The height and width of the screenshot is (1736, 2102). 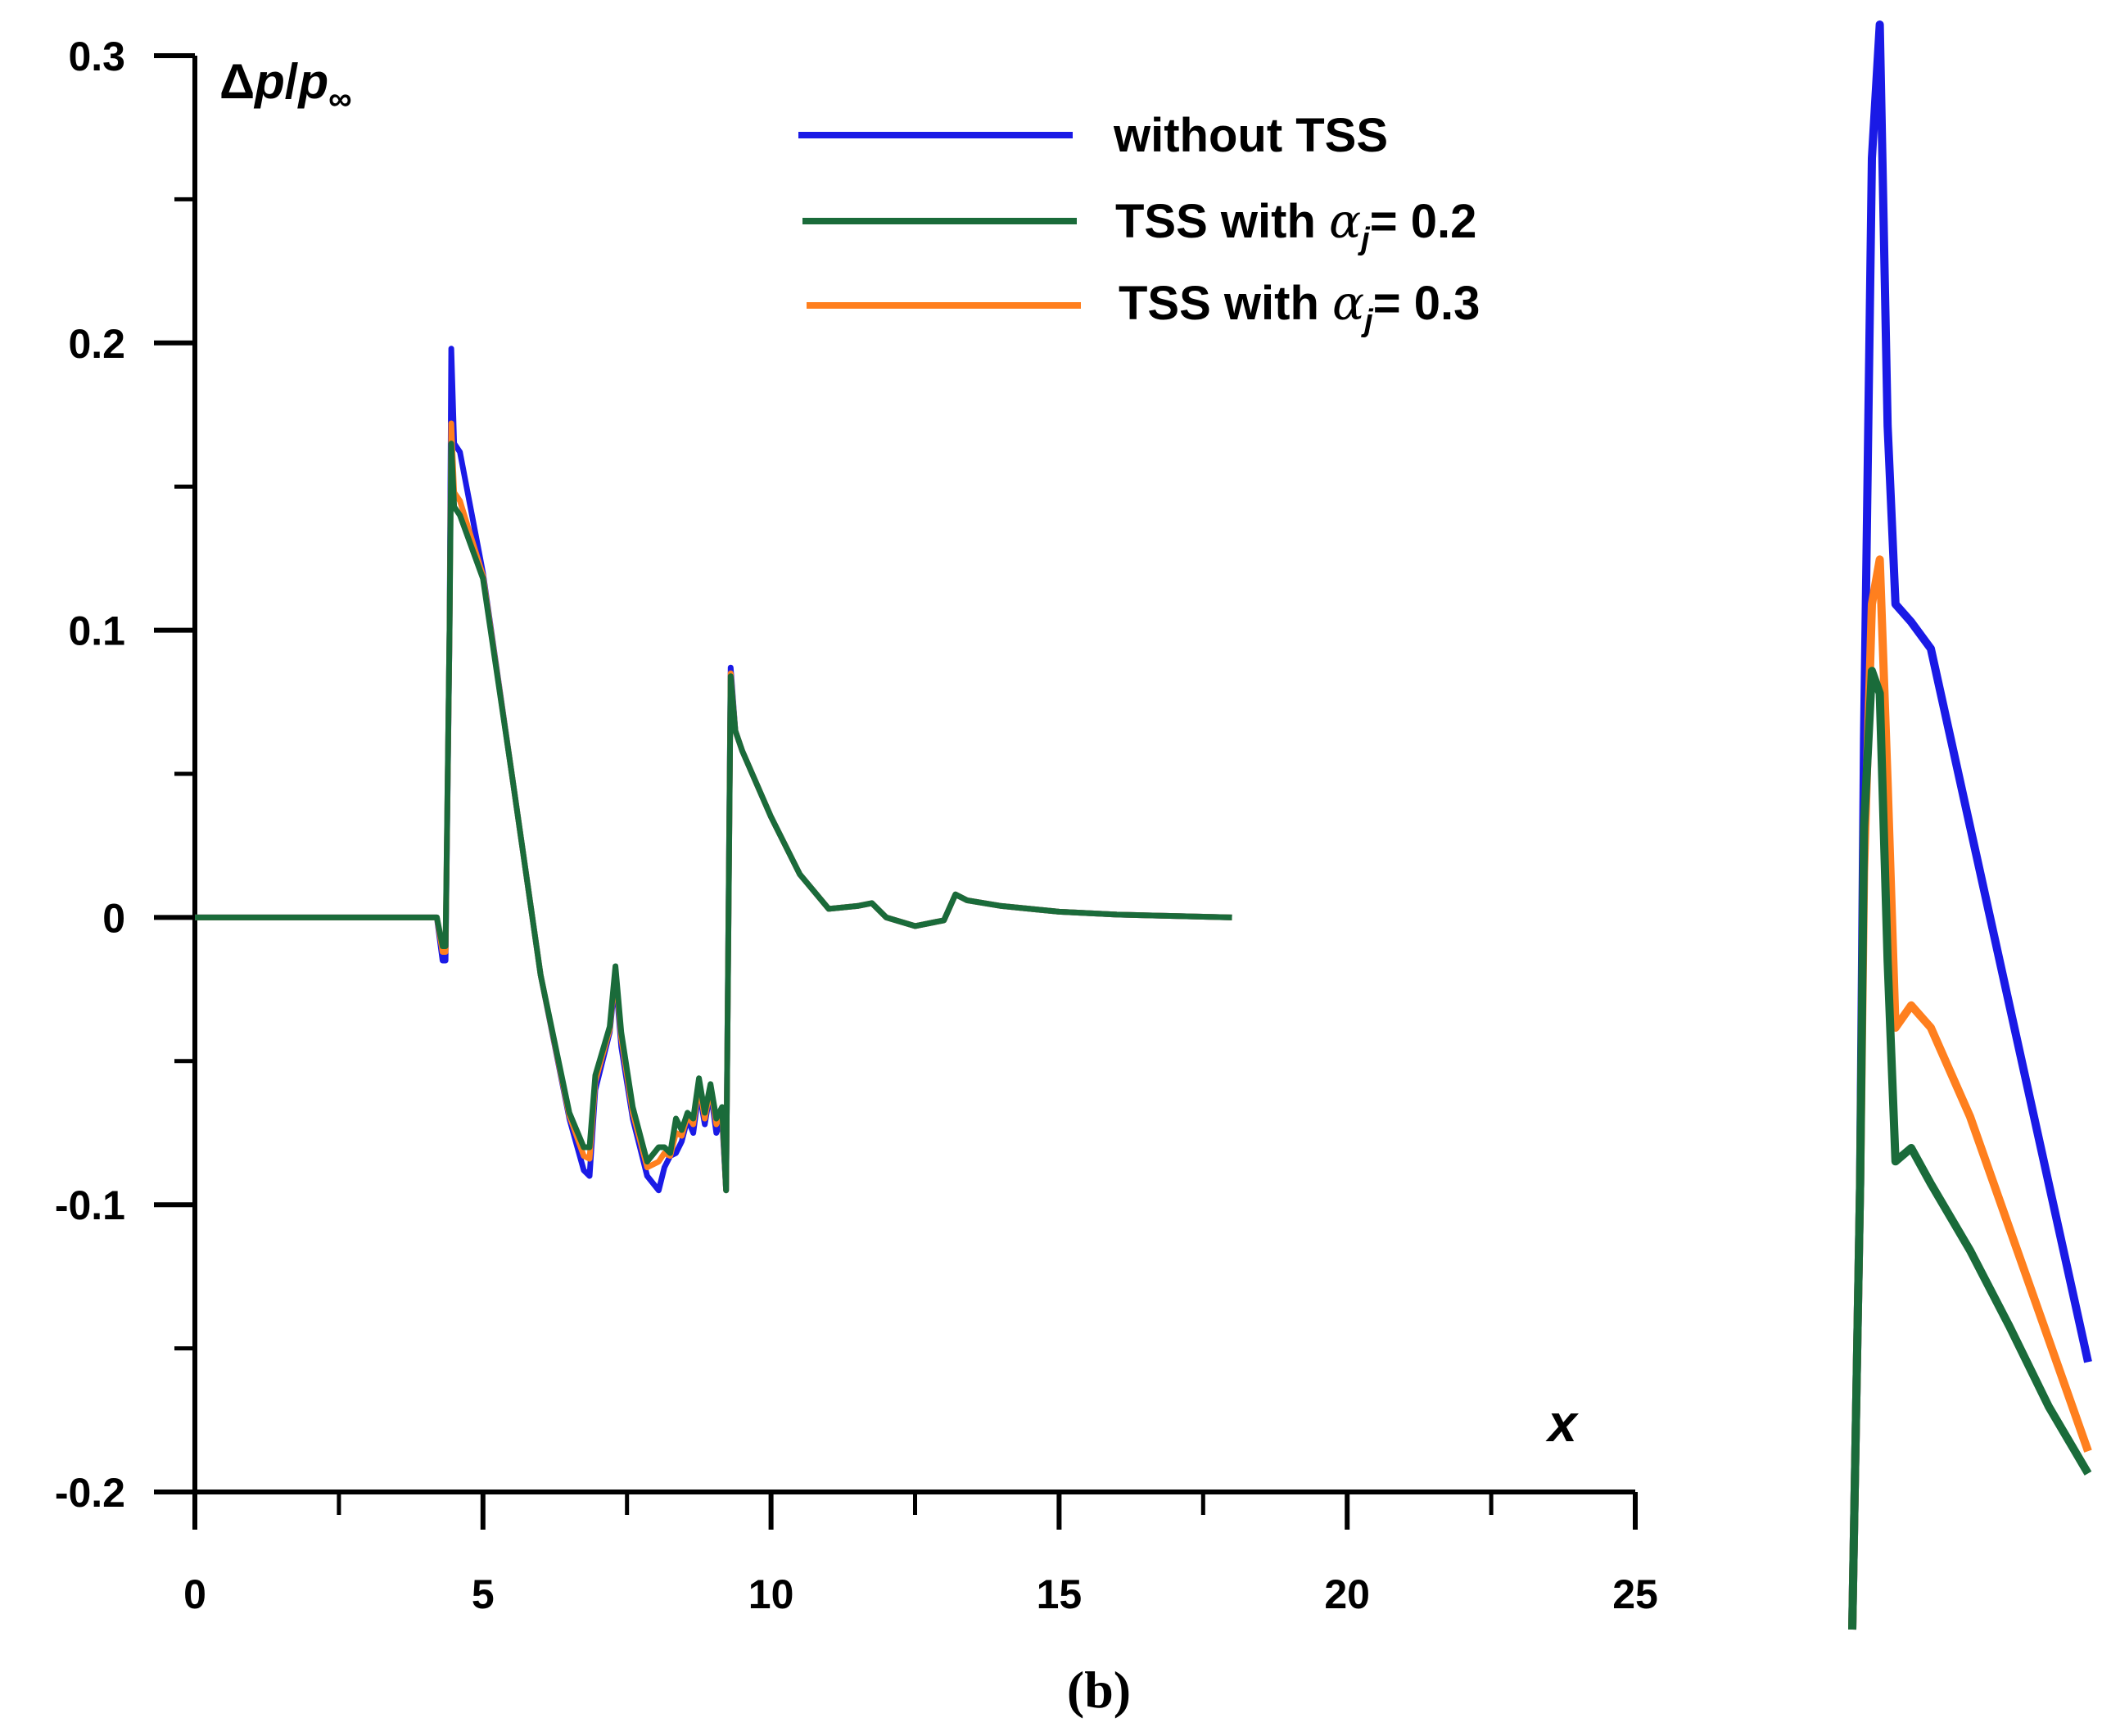 What do you see at coordinates (1345, 221) in the screenshot?
I see `legend-tss-02-alpha: α` at bounding box center [1345, 221].